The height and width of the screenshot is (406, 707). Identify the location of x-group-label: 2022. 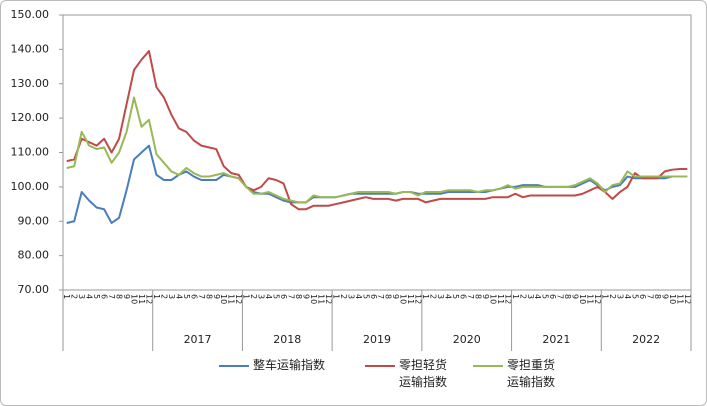
(646, 339).